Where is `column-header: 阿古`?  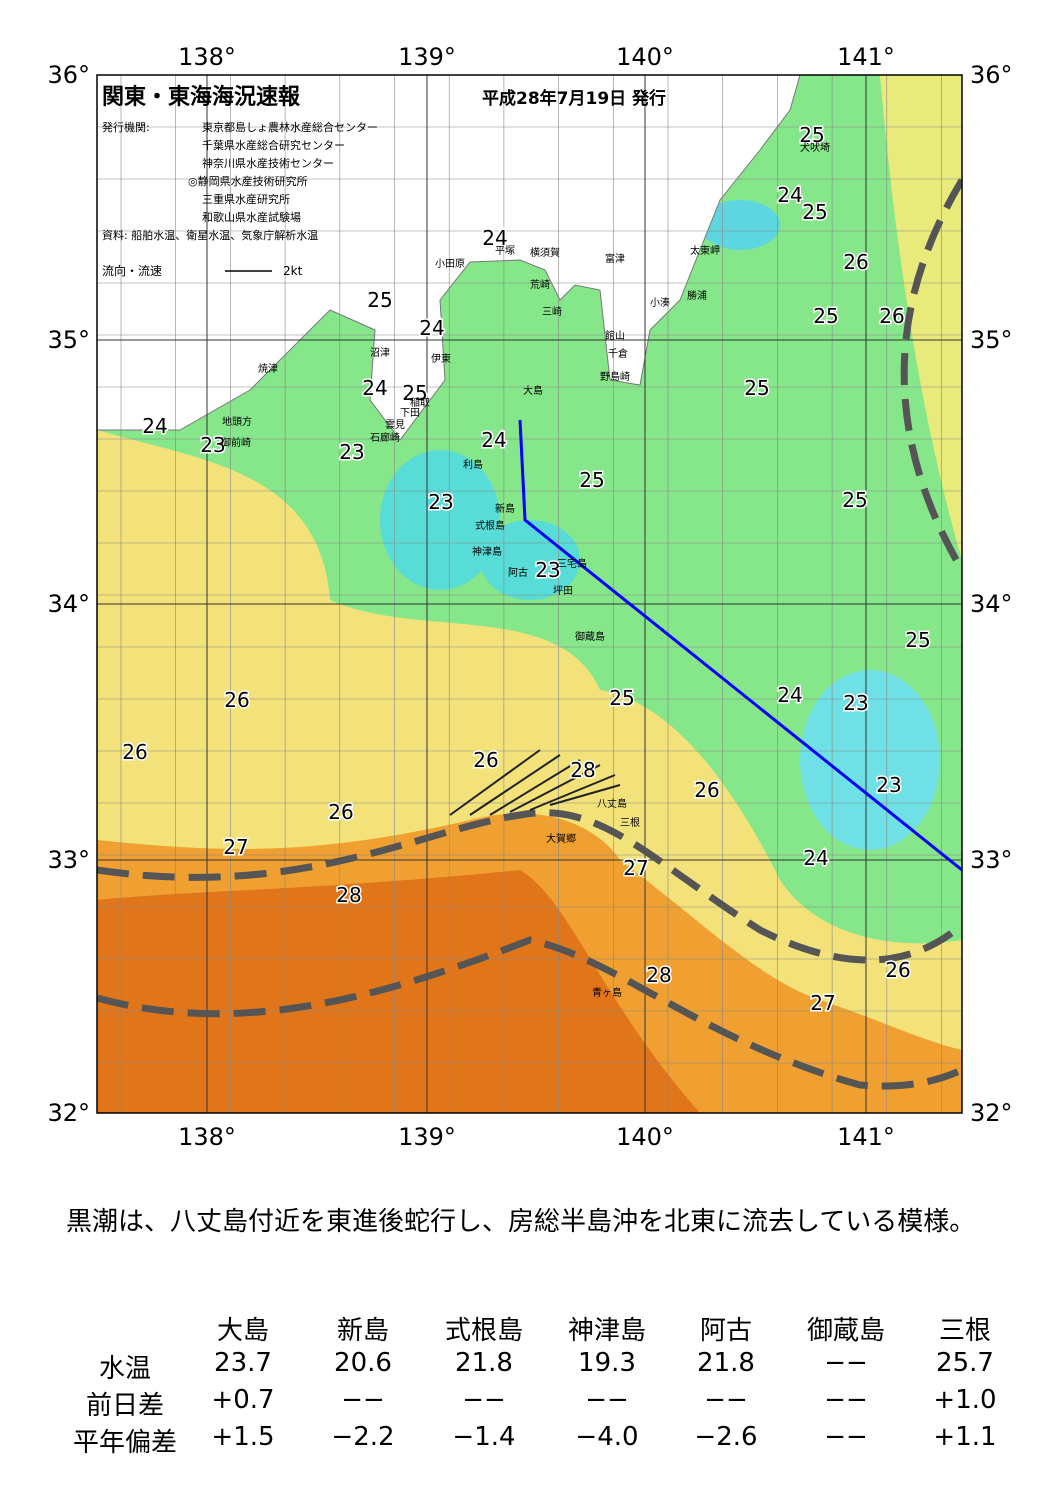 column-header: 阿古 is located at coordinates (725, 1331).